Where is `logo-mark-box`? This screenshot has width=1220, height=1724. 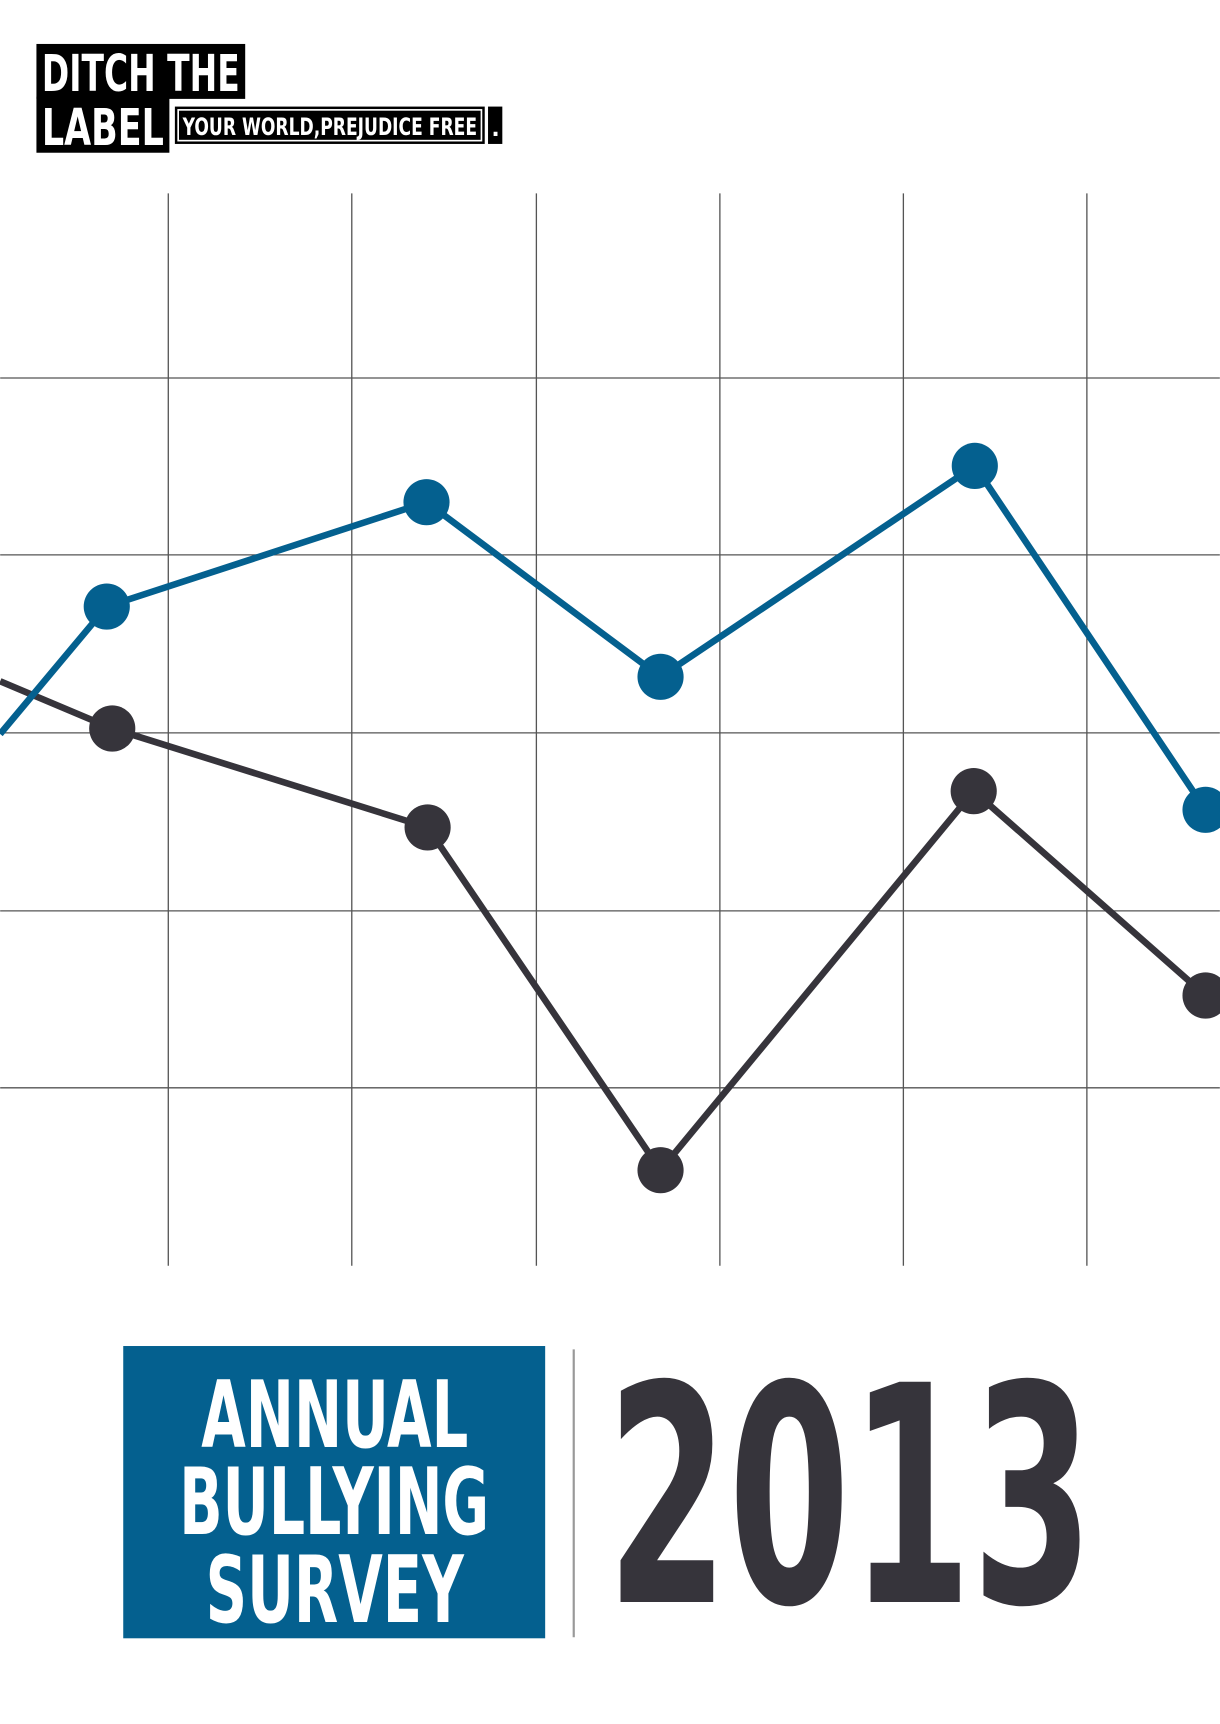 logo-mark-box is located at coordinates (495, 125).